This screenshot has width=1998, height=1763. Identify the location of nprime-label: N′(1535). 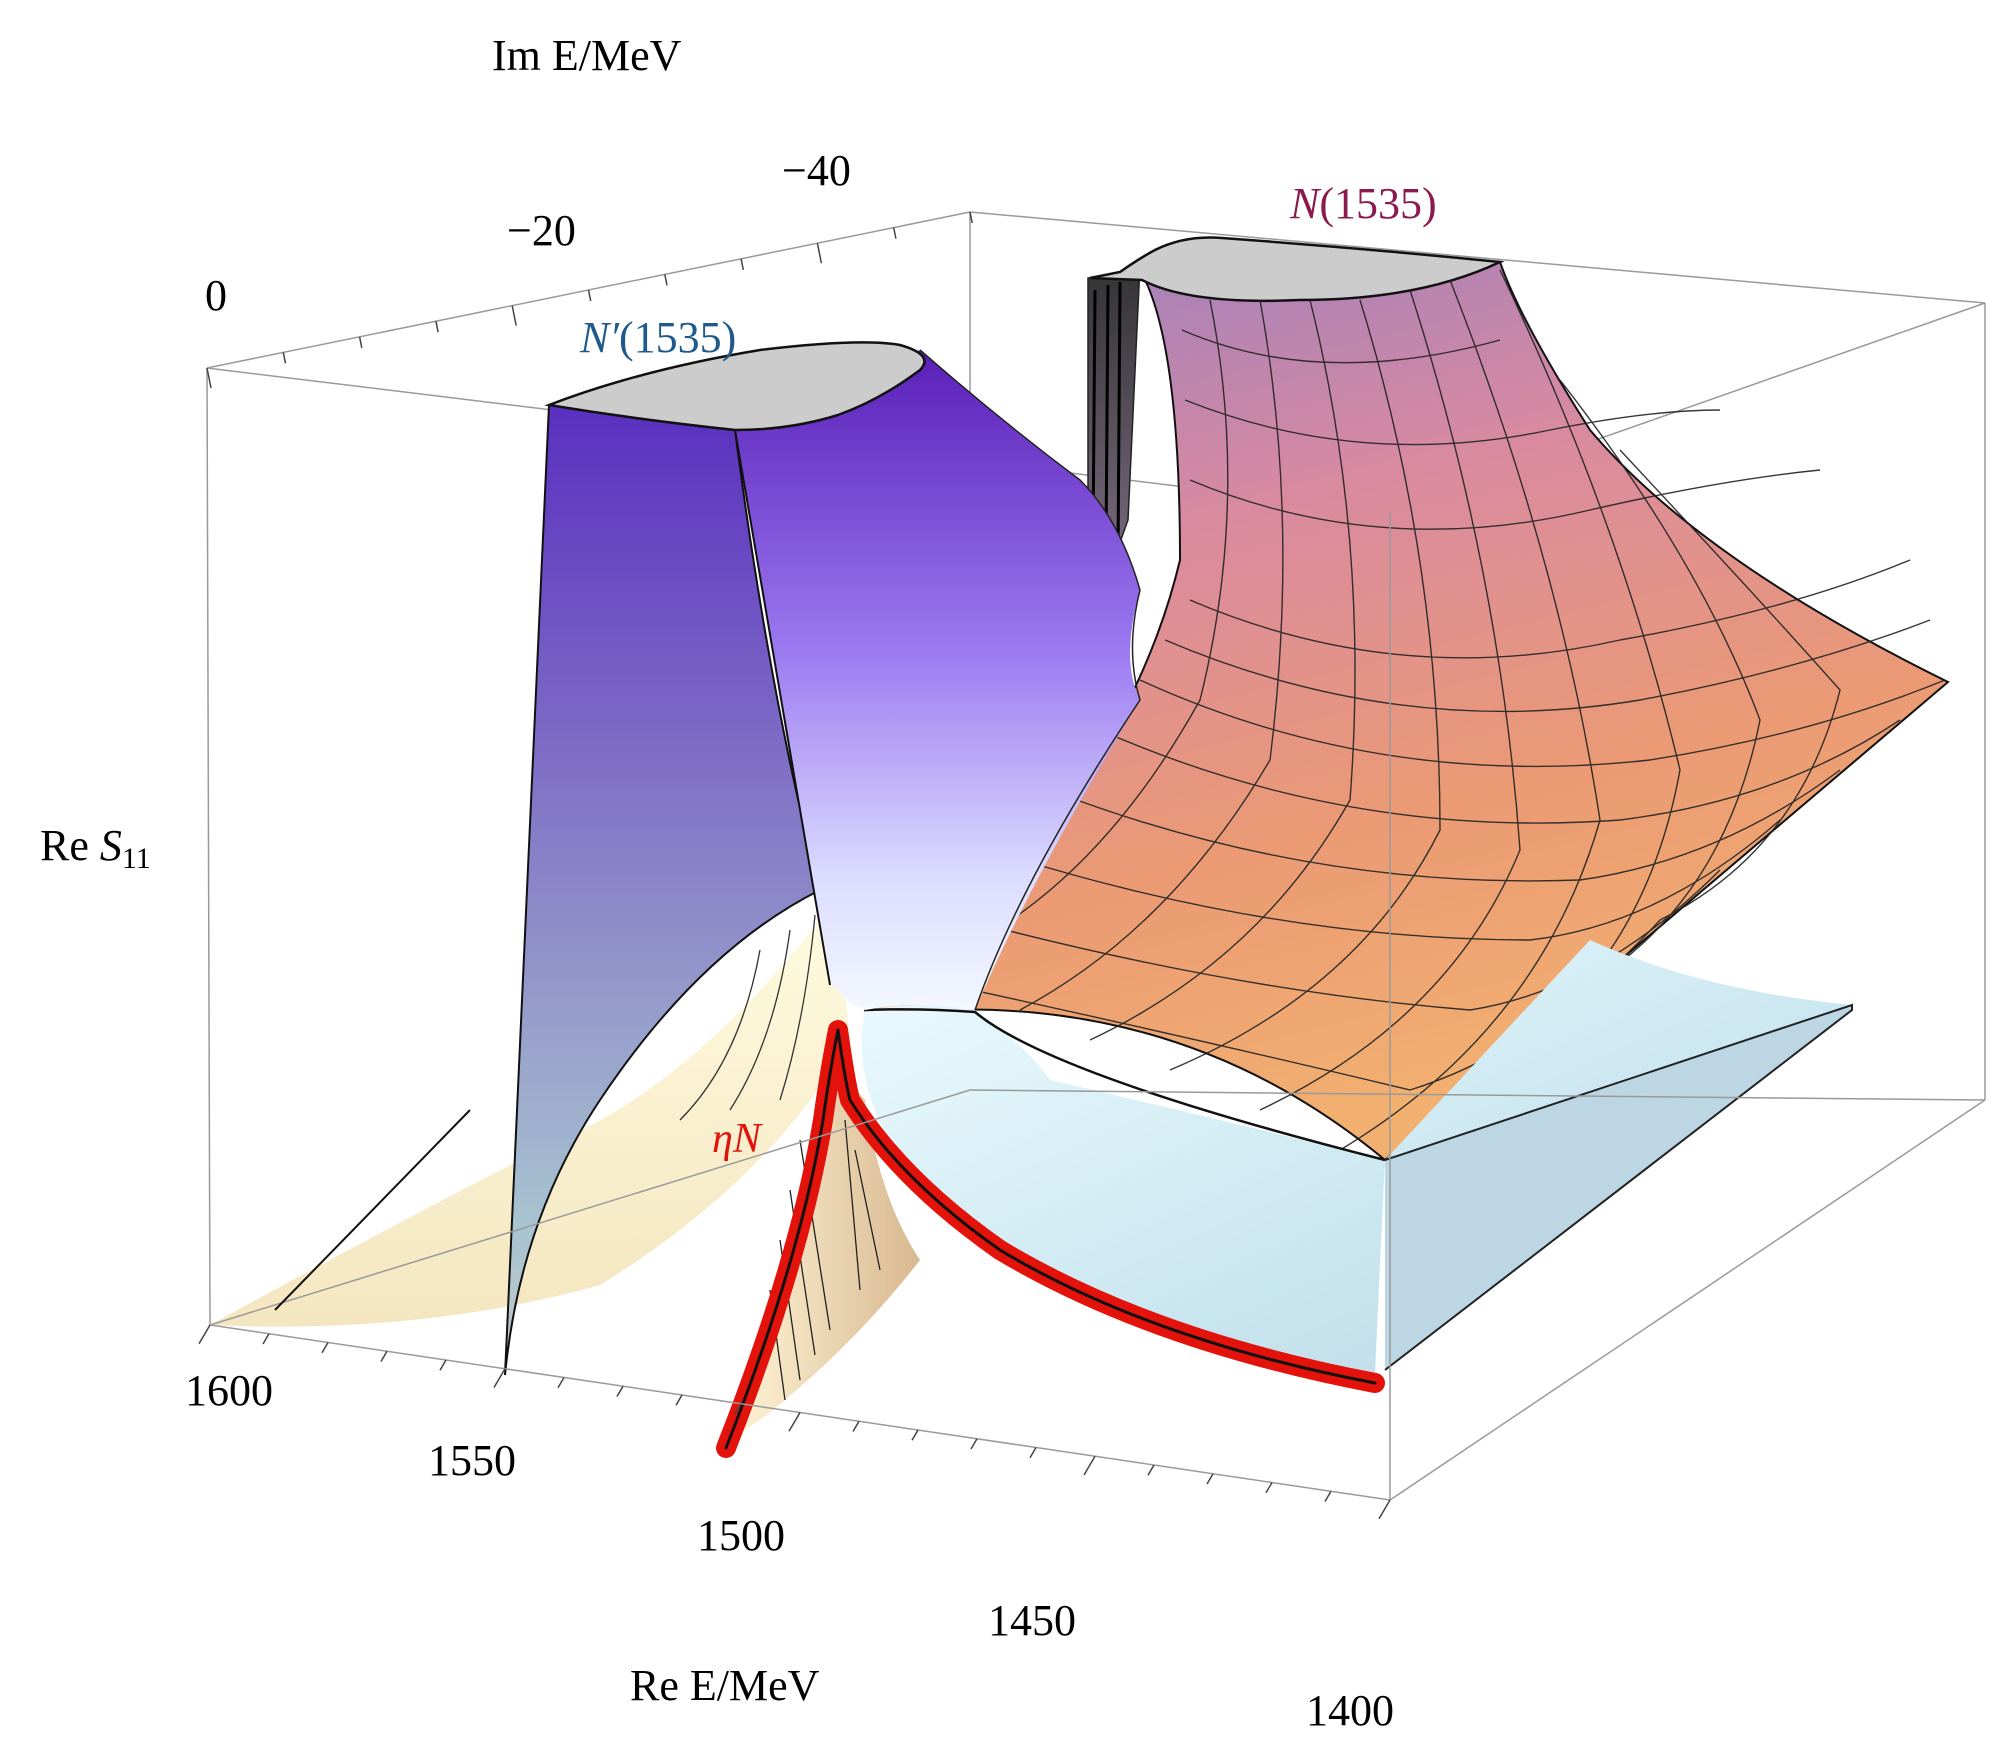
(657, 337).